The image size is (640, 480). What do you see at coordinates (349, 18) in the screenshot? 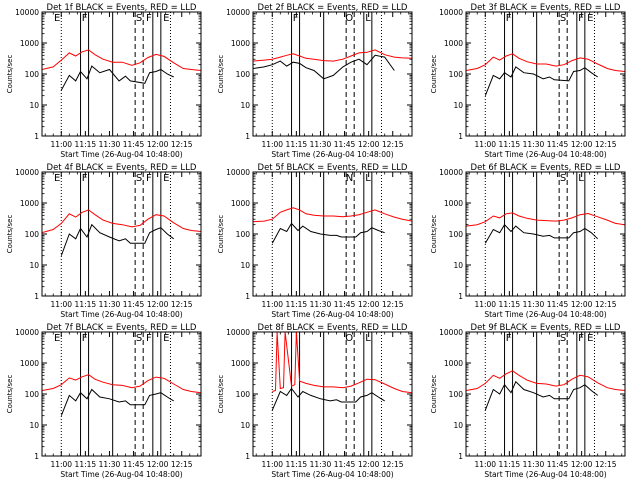
I see `marker-label: O` at bounding box center [349, 18].